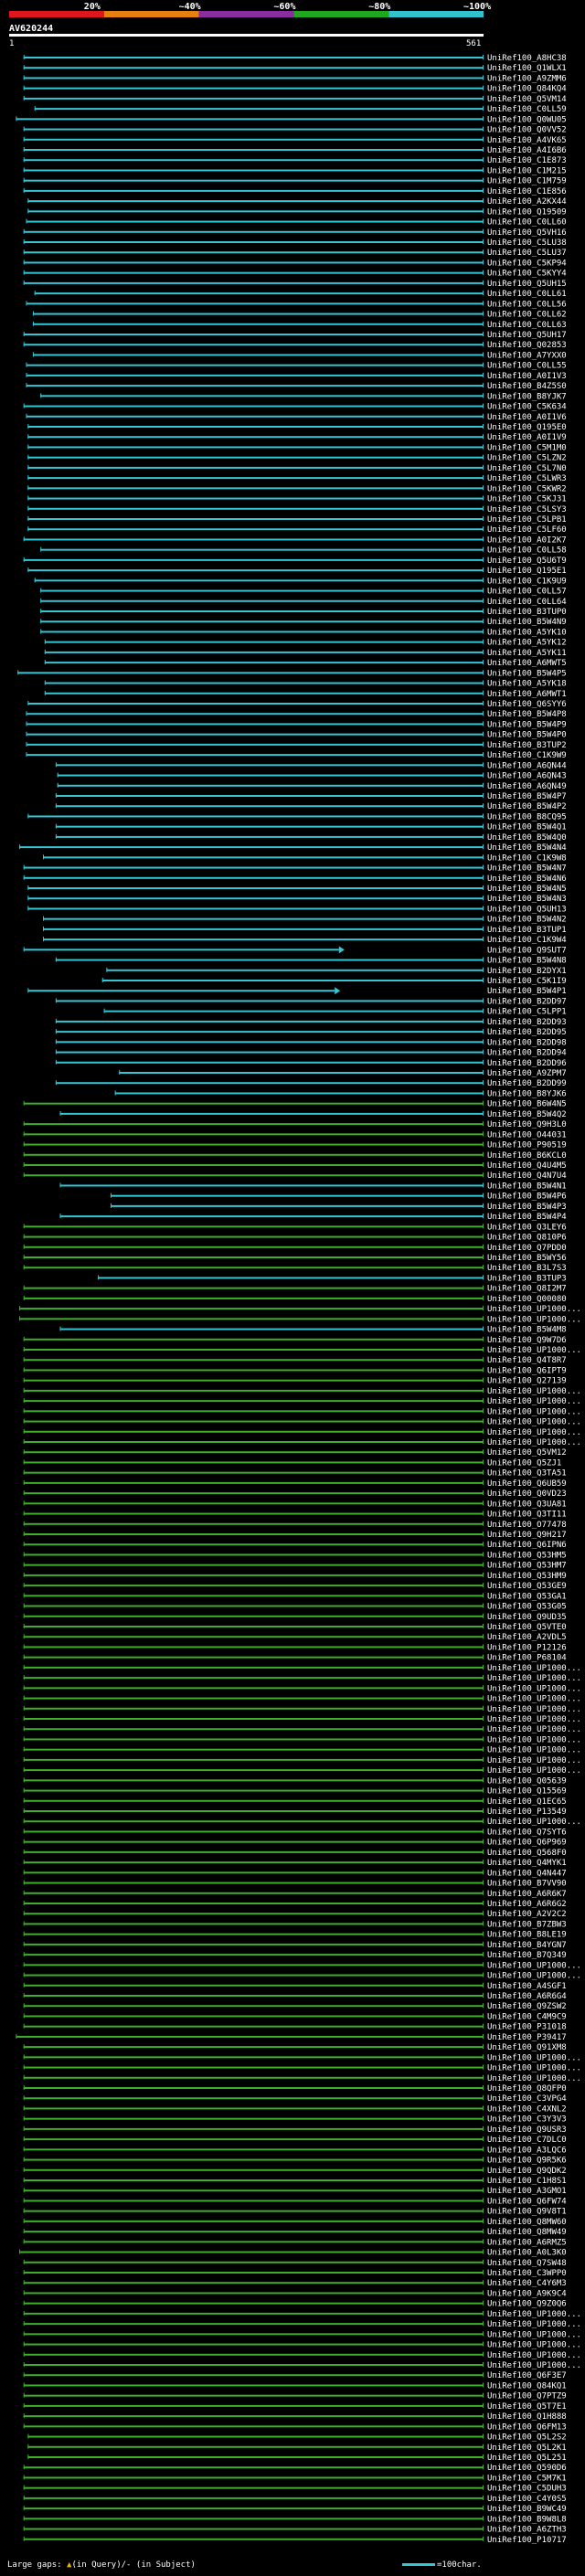 This screenshot has width=585, height=2576. I want to click on hit-label: UniRef100_Q6UB59, so click(527, 1484).